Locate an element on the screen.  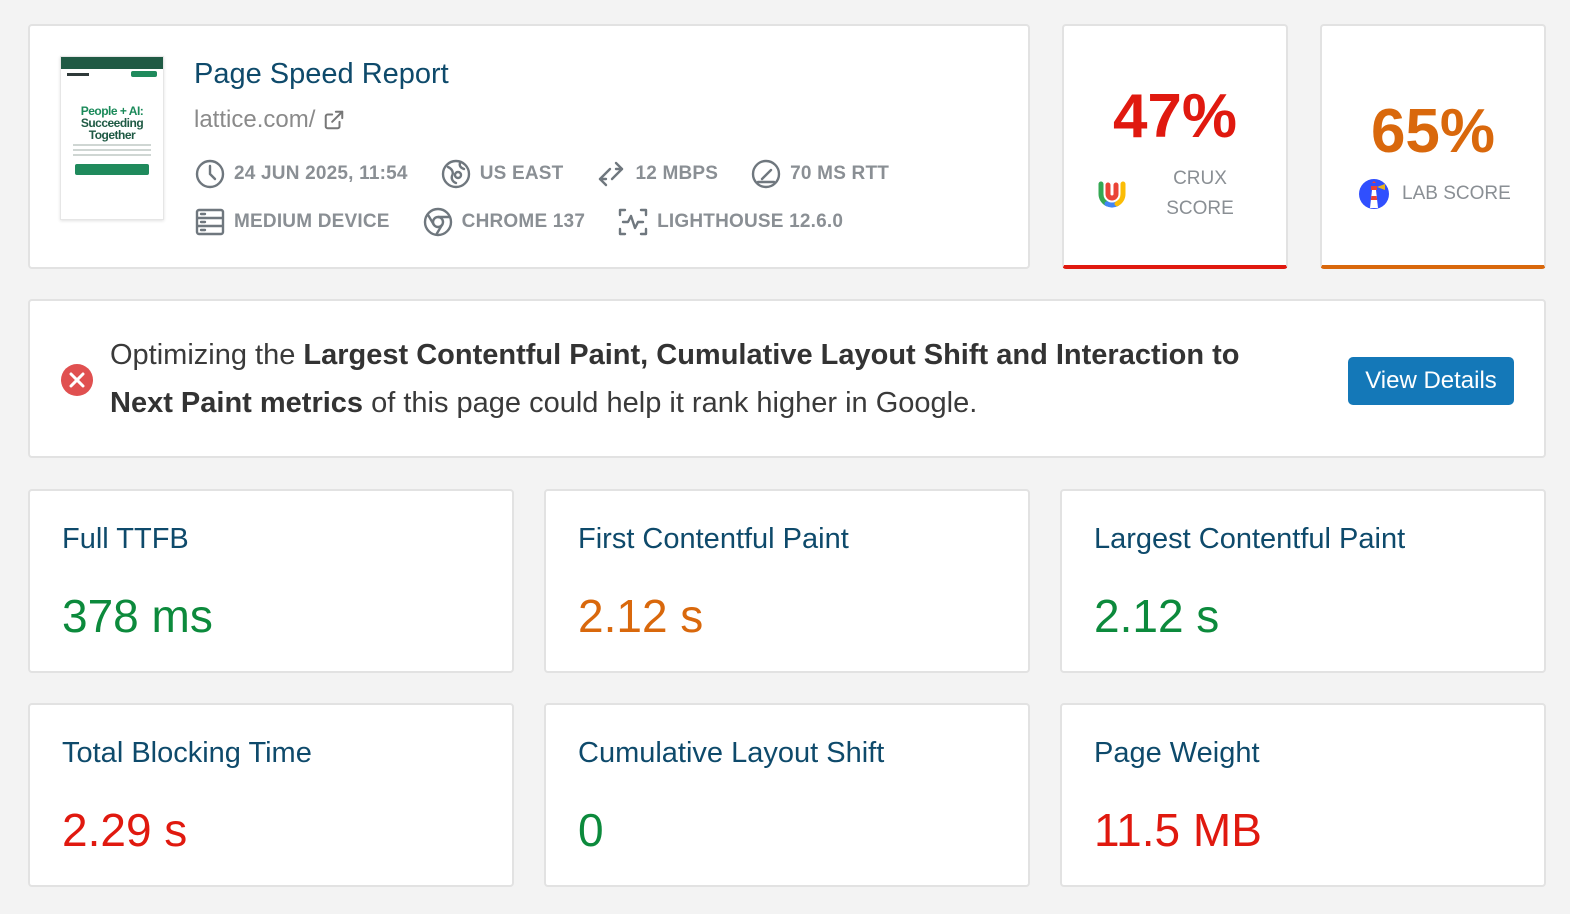
metric-value: 11.5 MB is located at coordinates (1178, 830).